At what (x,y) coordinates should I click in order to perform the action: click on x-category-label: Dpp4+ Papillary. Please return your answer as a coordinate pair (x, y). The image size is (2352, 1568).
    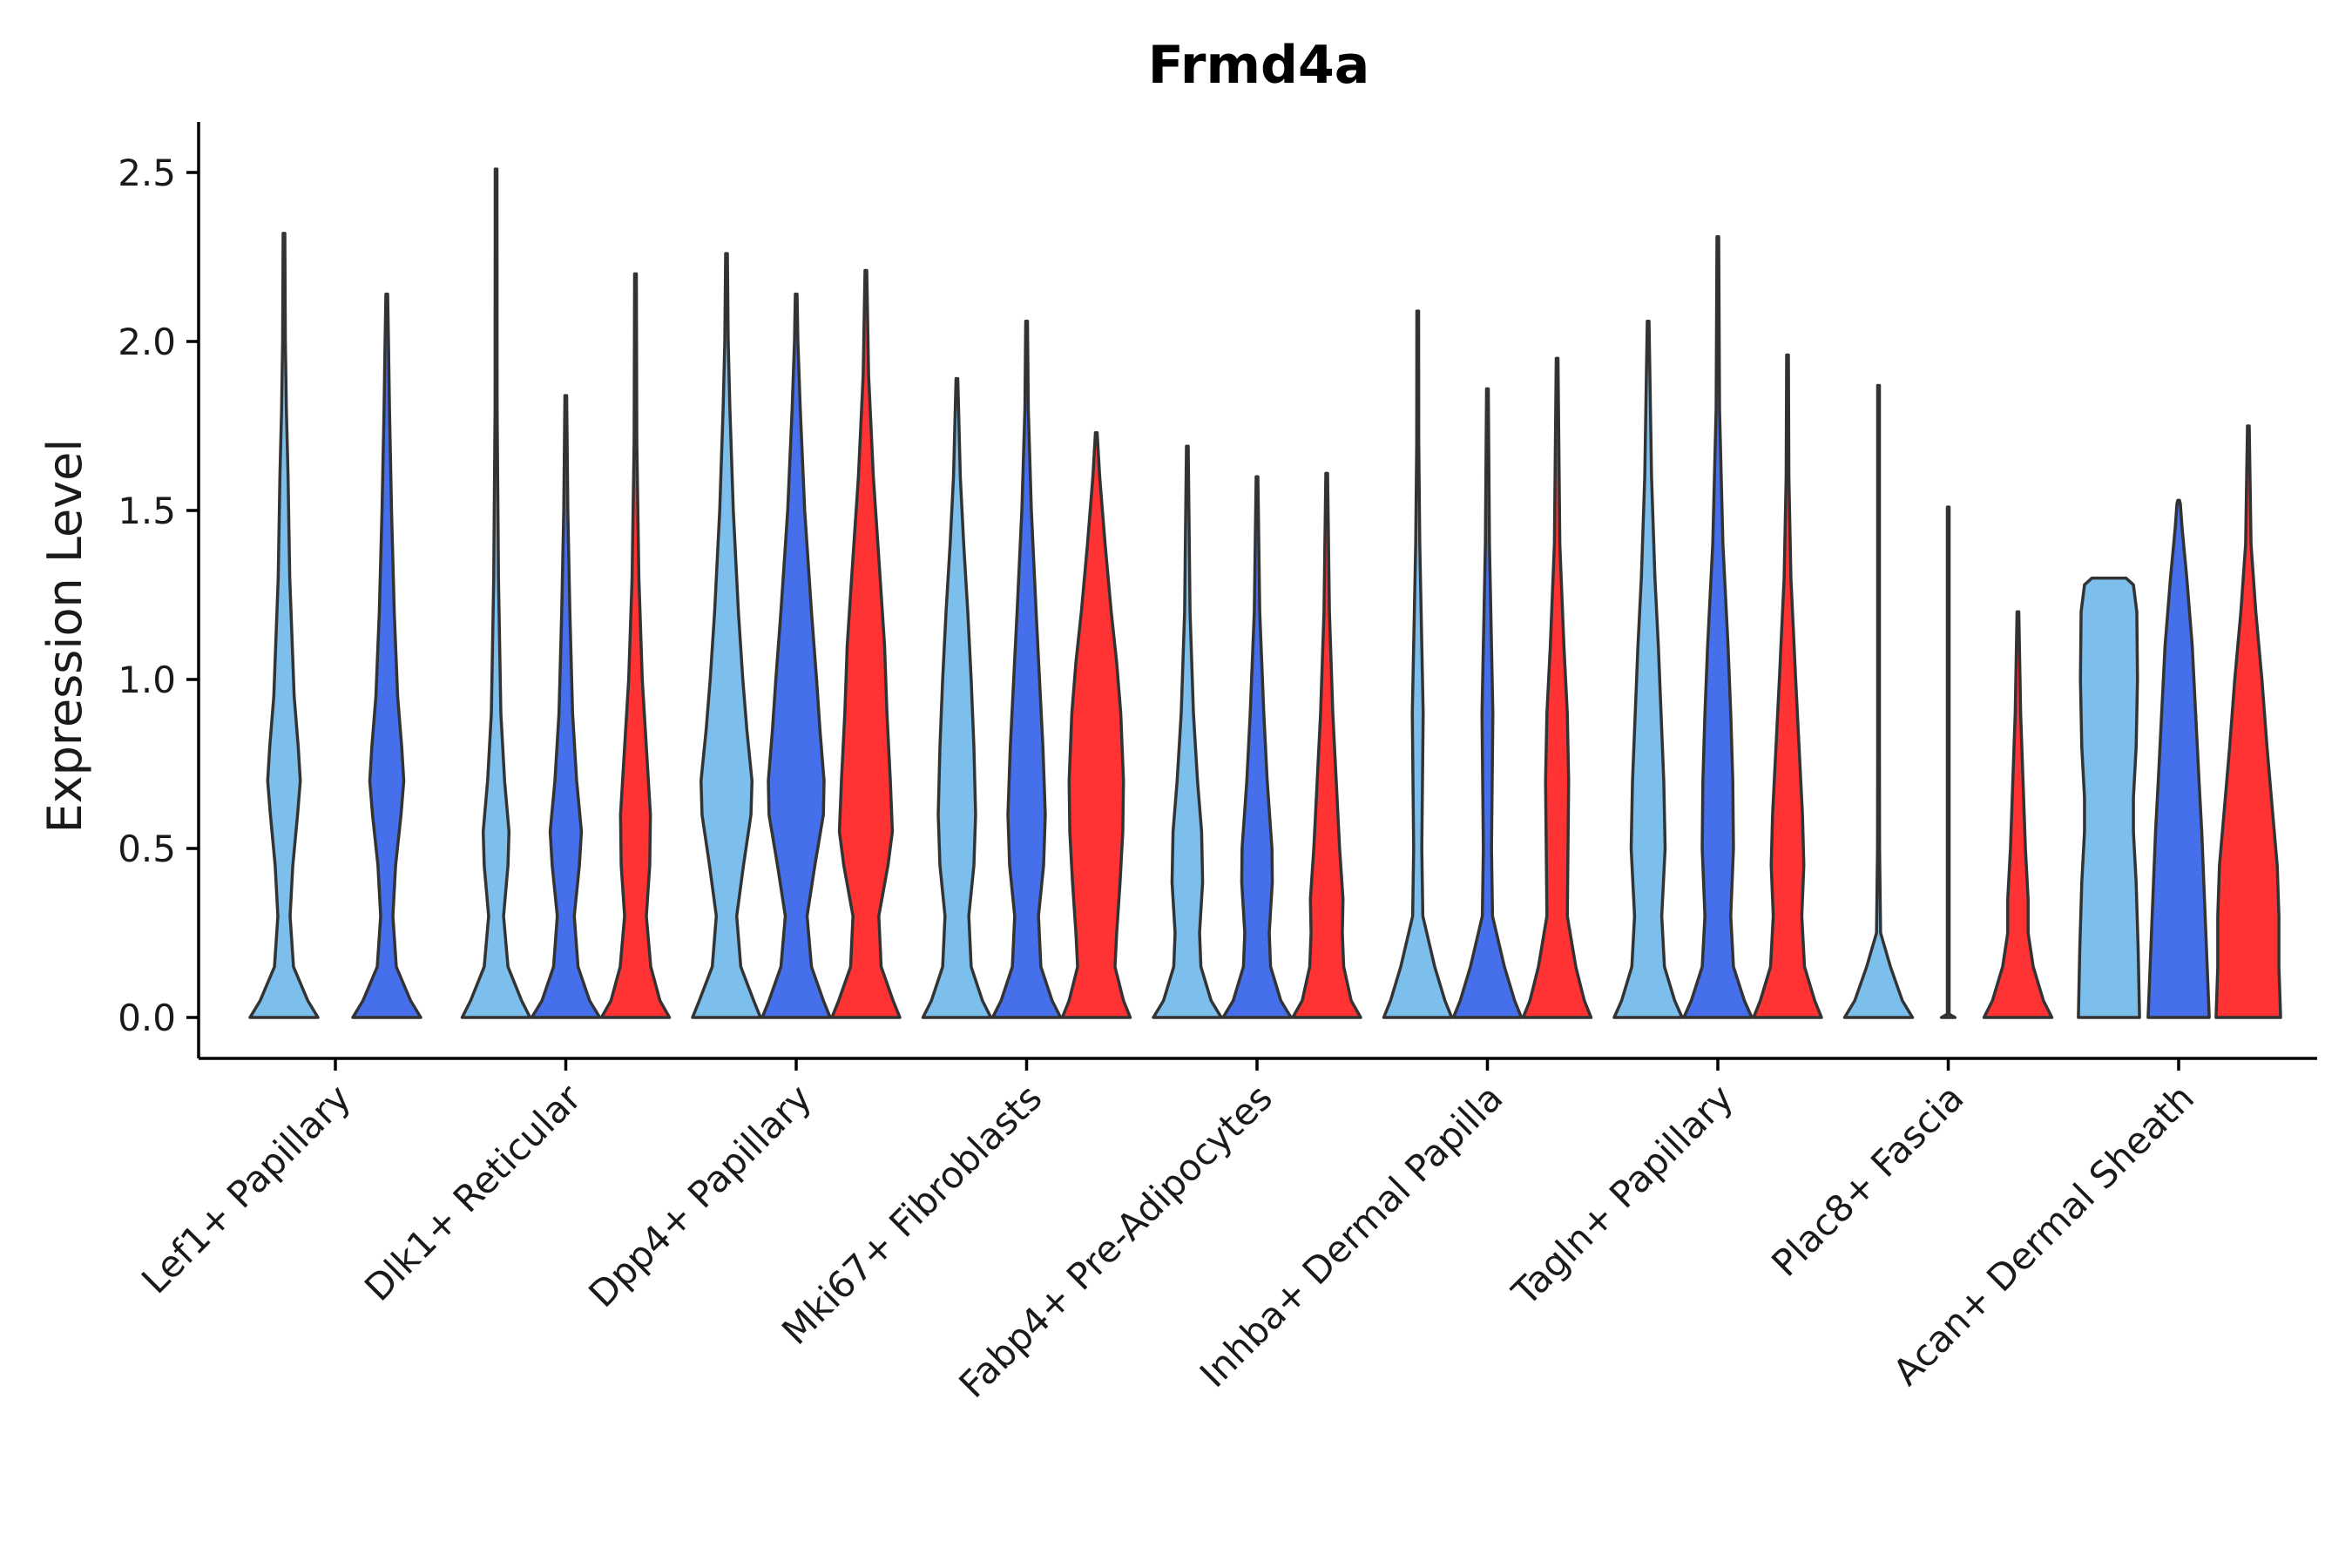
    Looking at the image, I should click on (700, 1195).